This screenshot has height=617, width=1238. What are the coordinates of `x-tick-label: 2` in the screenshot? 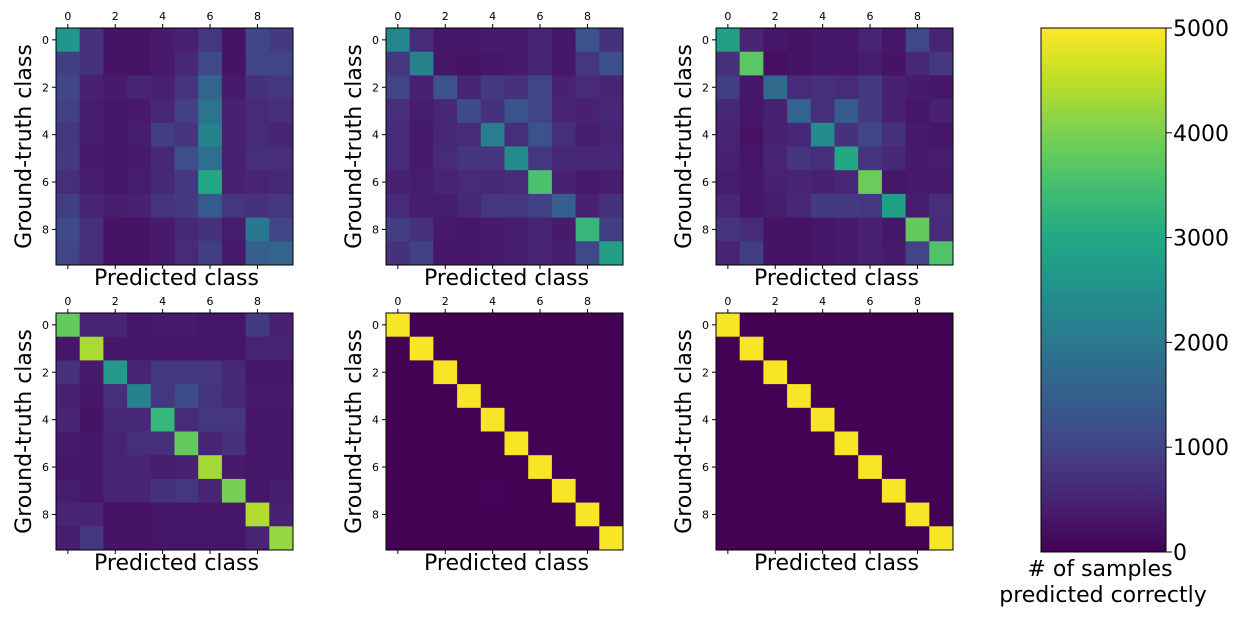 It's located at (115, 16).